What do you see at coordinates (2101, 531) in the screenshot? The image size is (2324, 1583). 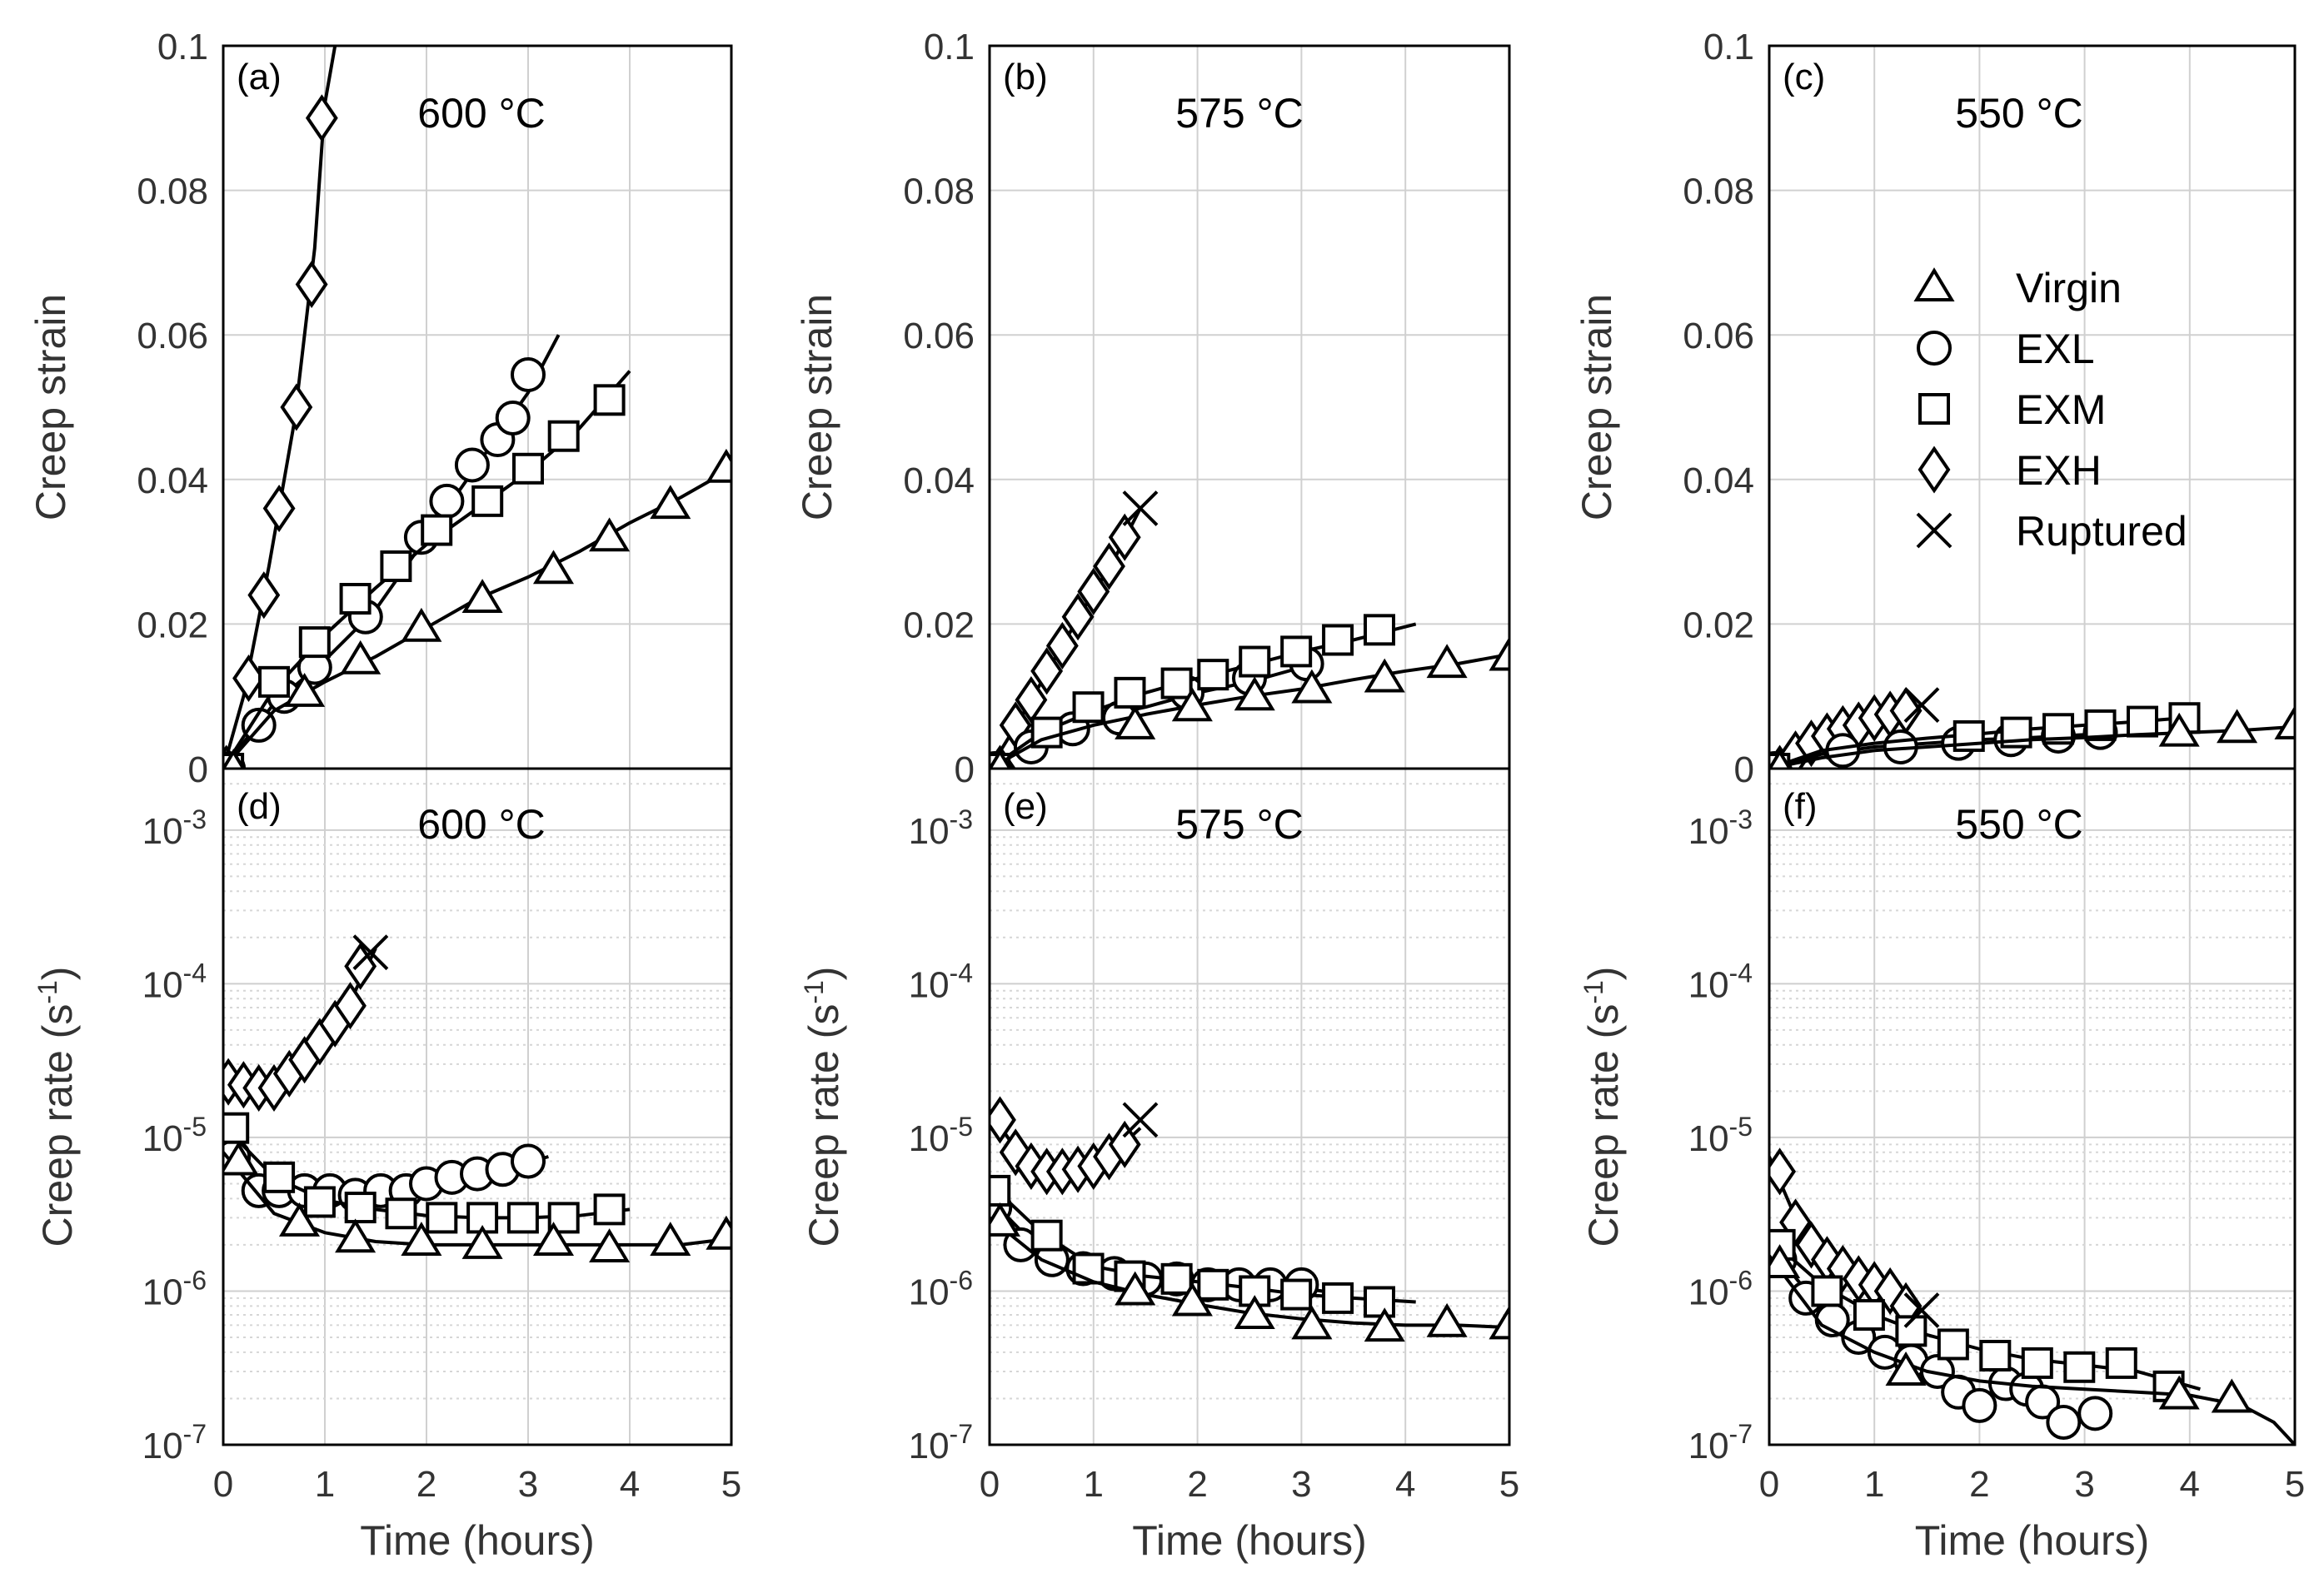 I see `legend-label-ruptured: Ruptured` at bounding box center [2101, 531].